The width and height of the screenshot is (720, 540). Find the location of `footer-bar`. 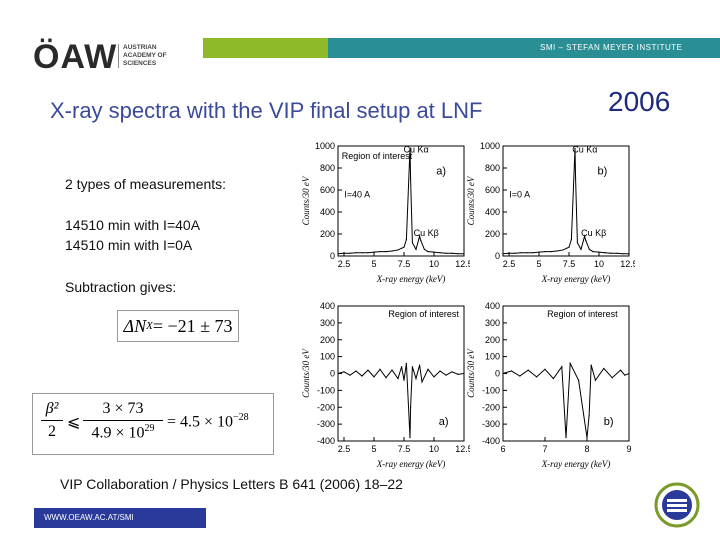

footer-bar is located at coordinates (120, 518).